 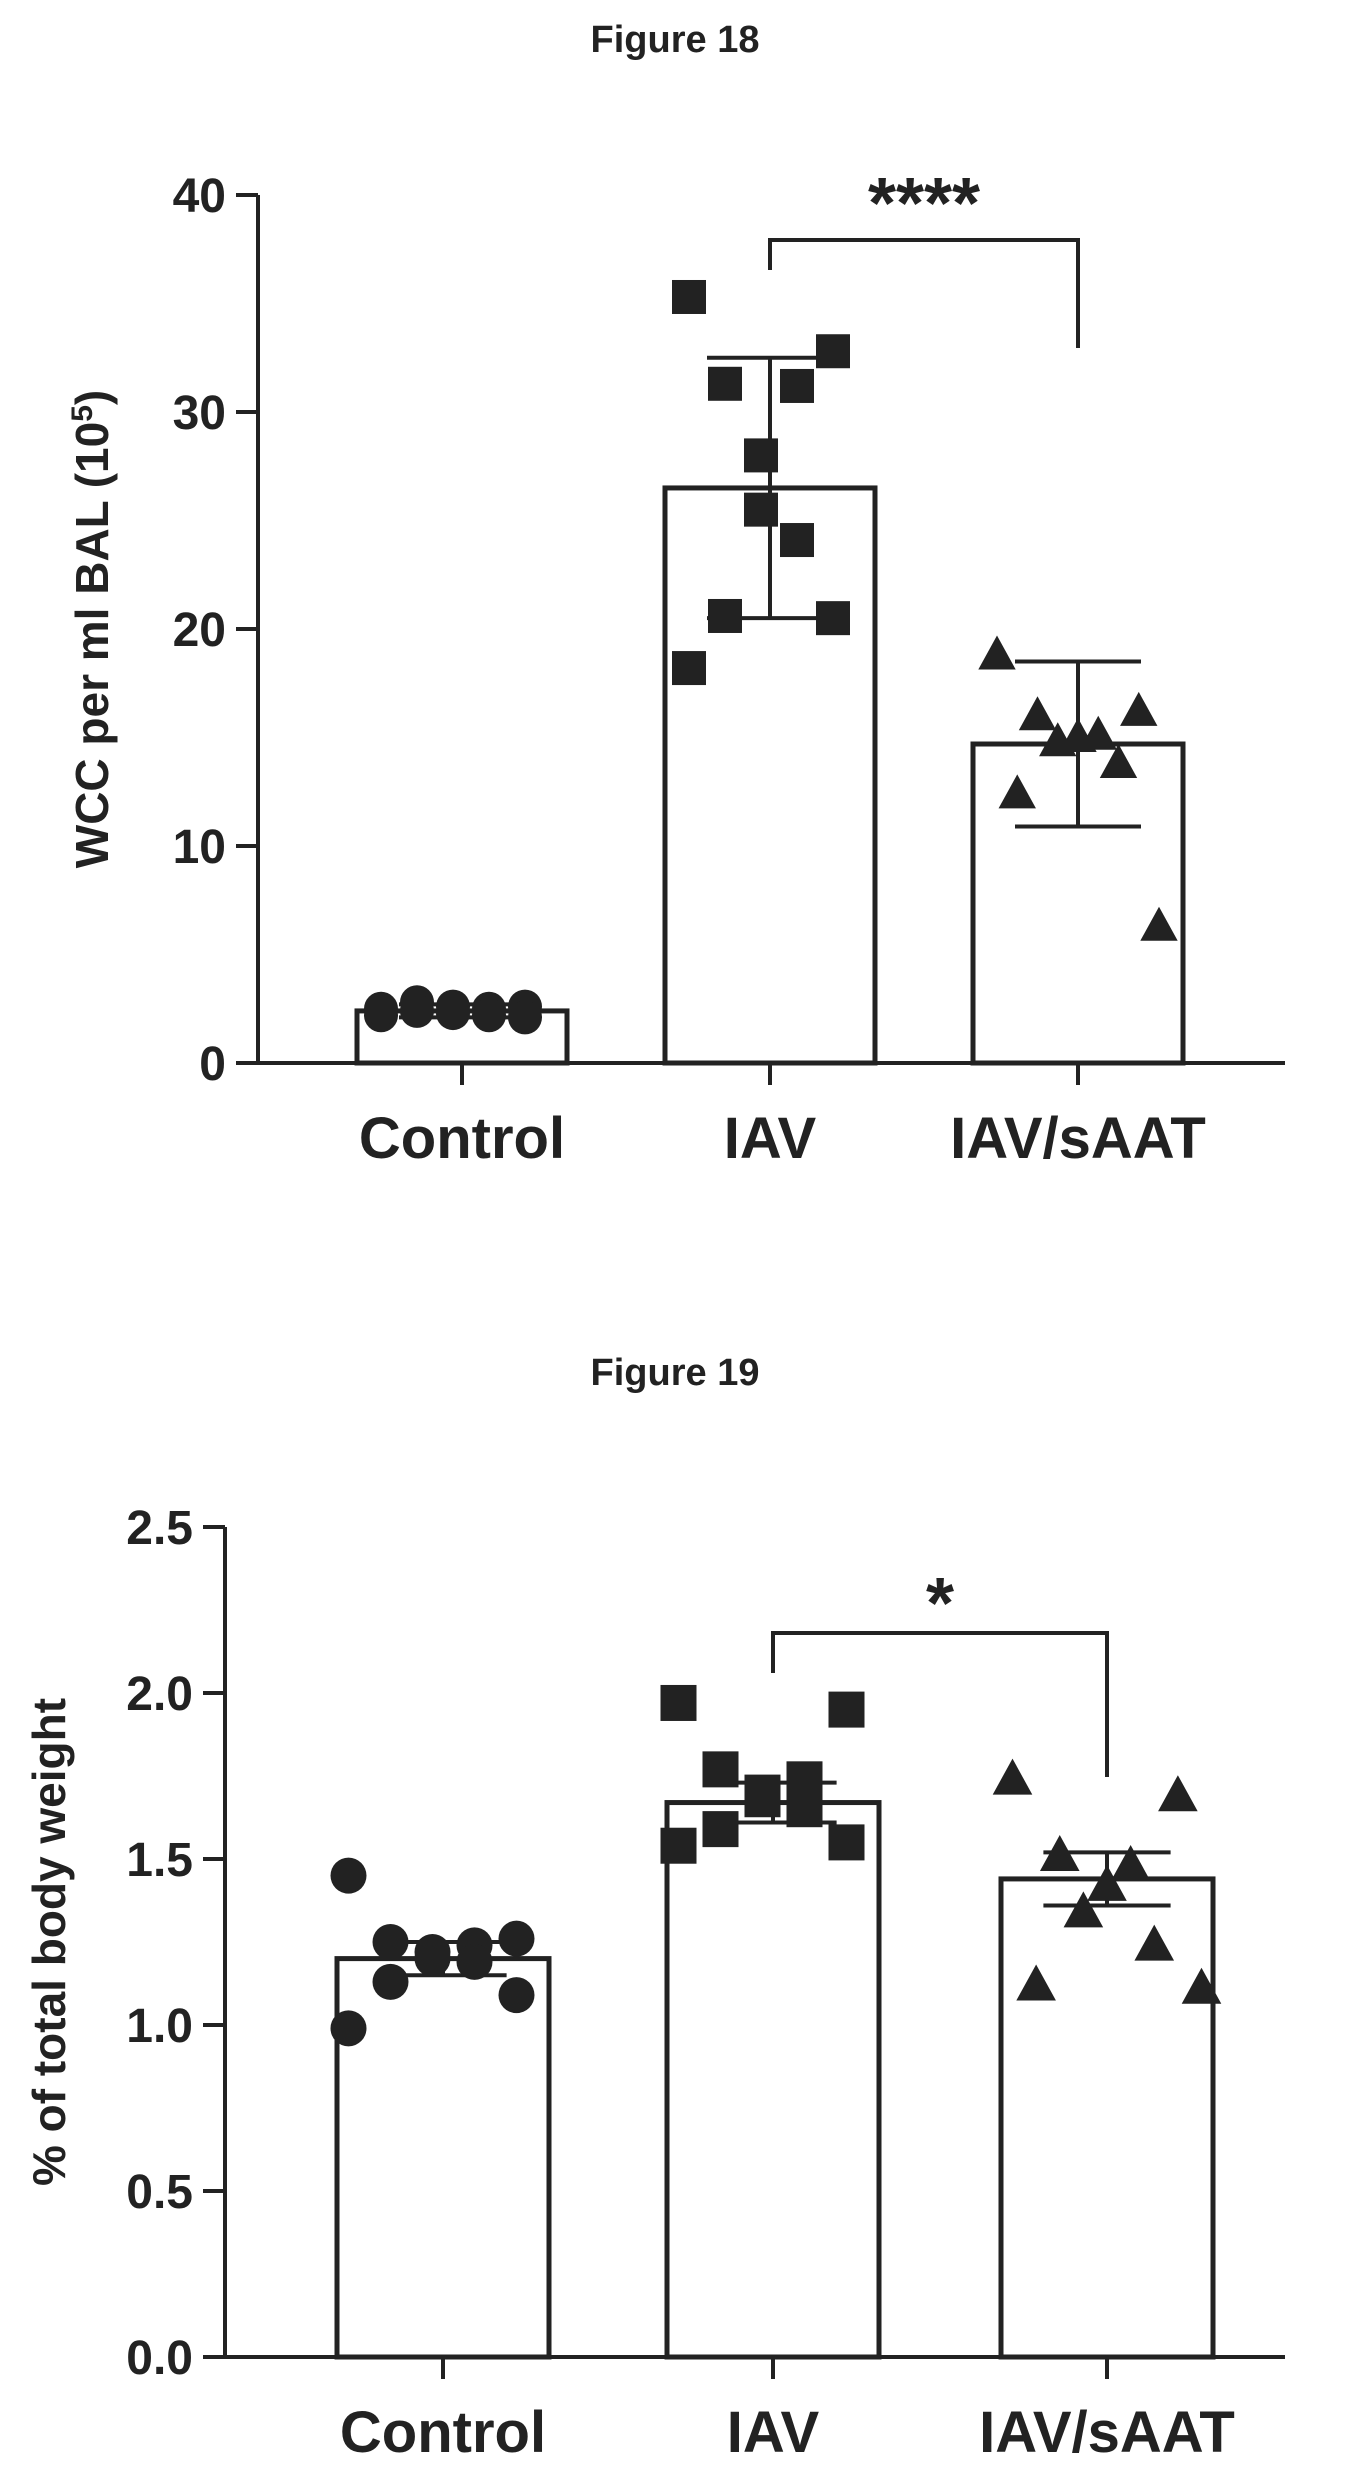 I want to click on chart-title: Figure 18, so click(x=675, y=40).